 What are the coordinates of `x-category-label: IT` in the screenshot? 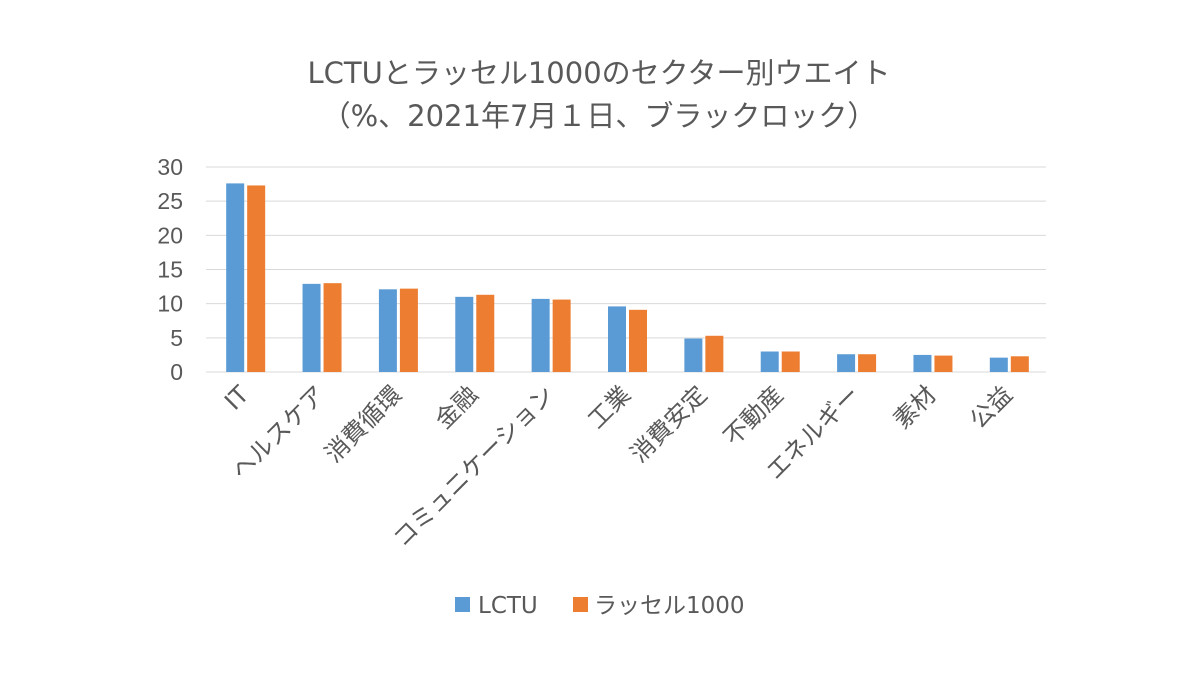 It's located at (236, 397).